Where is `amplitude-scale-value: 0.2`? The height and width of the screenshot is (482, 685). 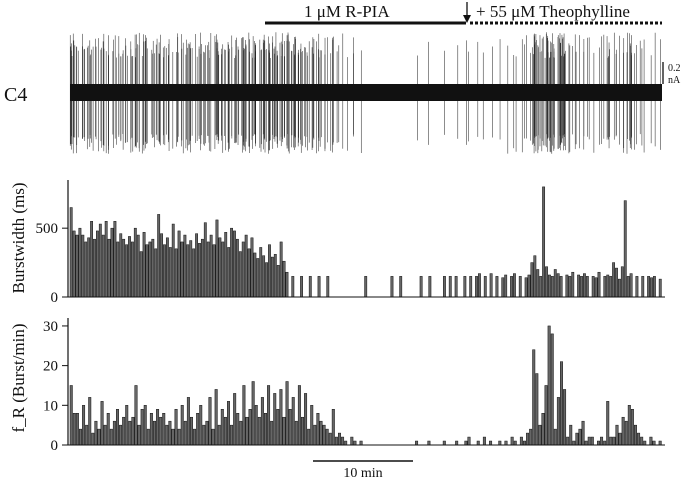 amplitude-scale-value: 0.2 is located at coordinates (674, 68).